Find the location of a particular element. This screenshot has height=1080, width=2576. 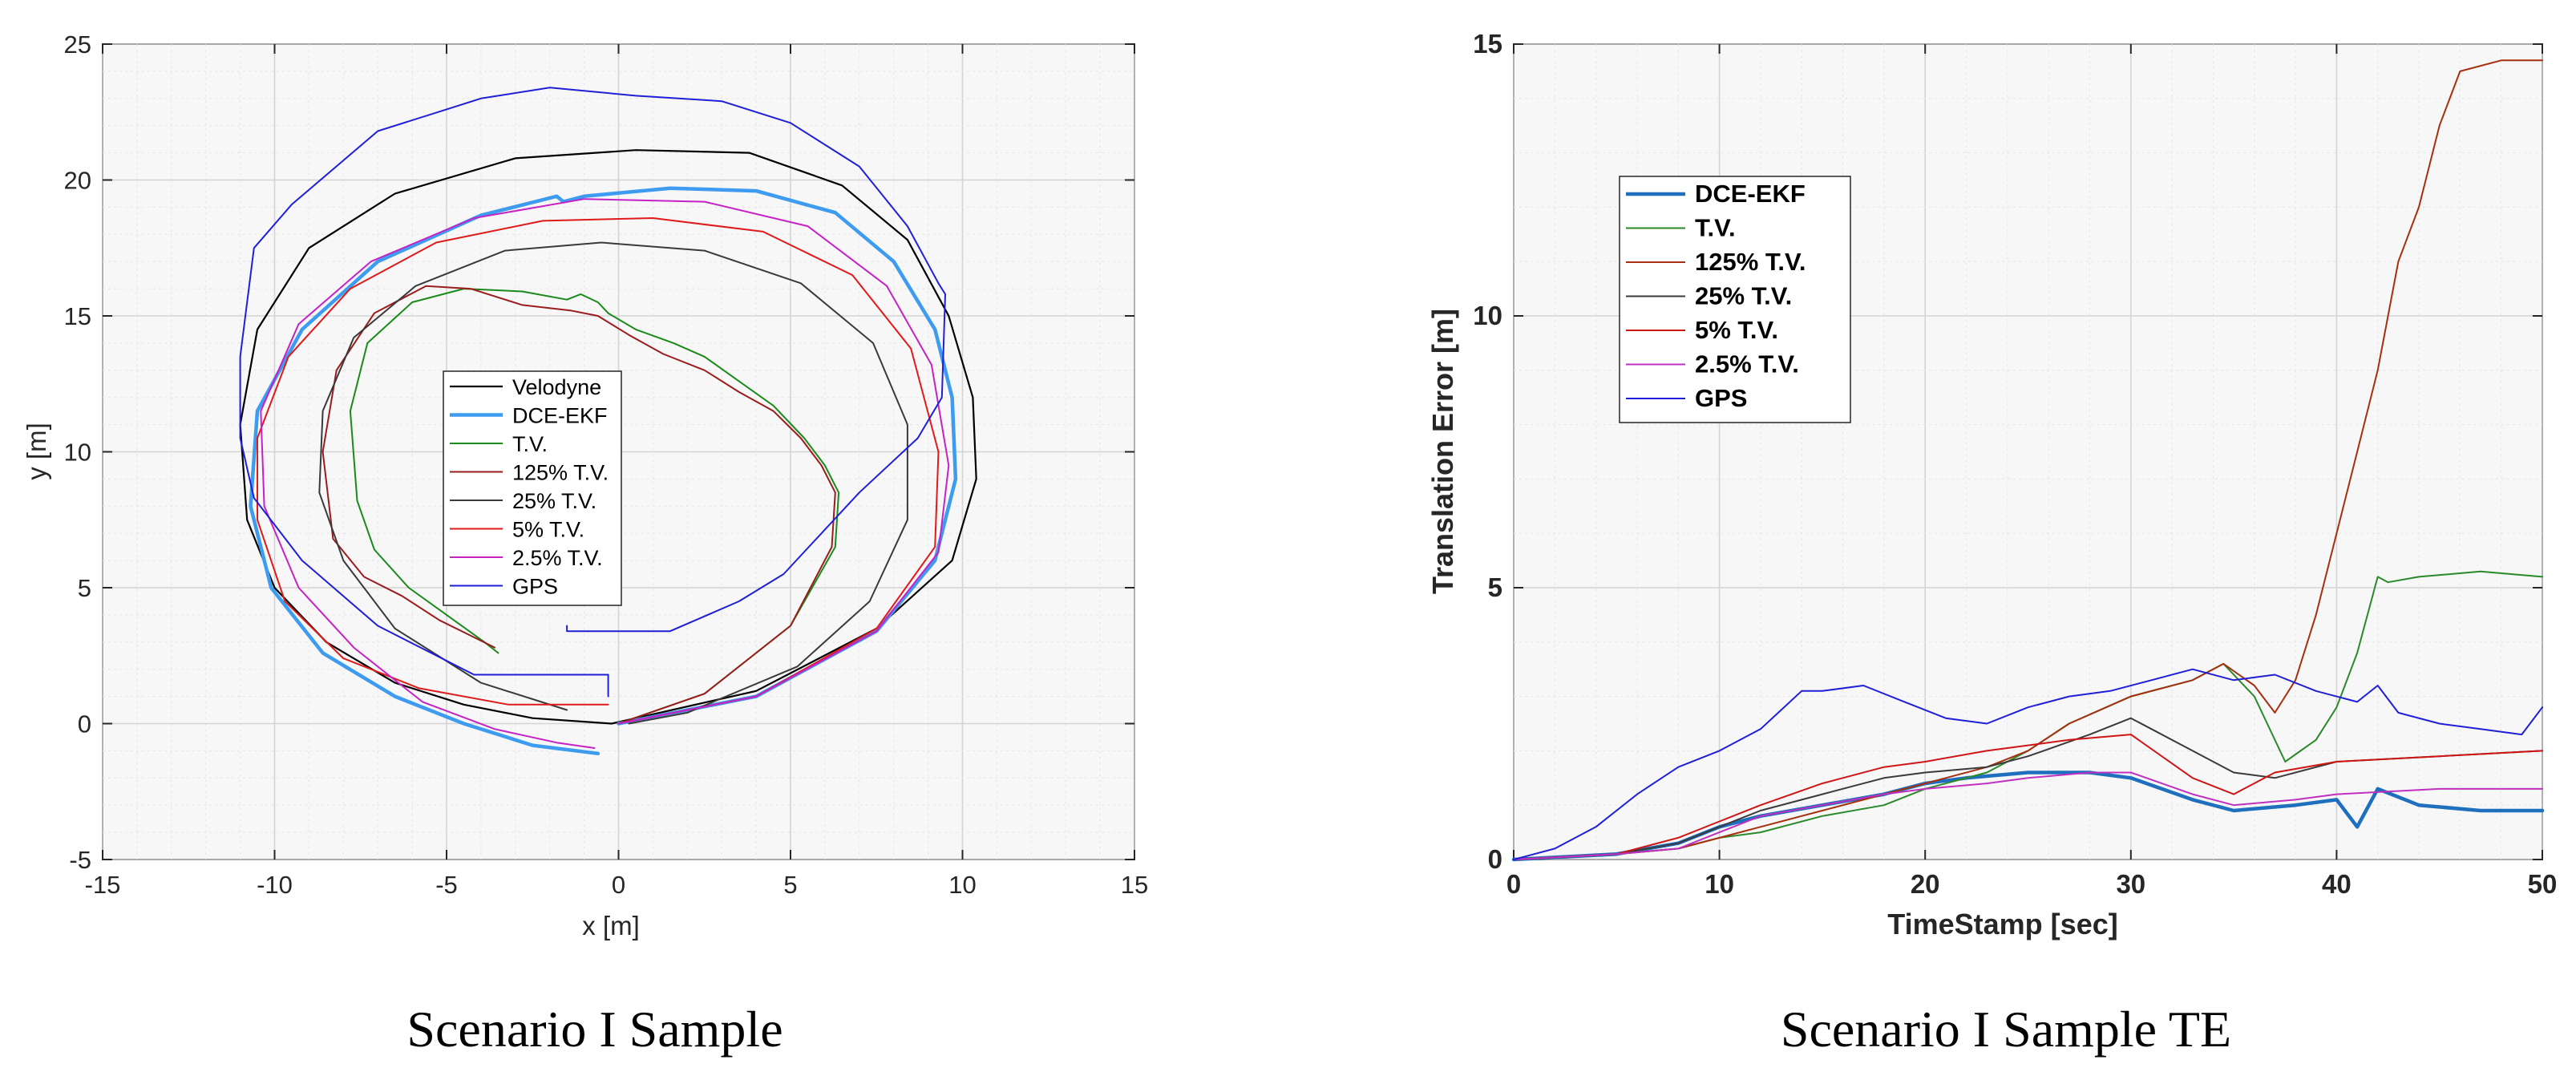

legend-label: Velodyne is located at coordinates (556, 387).